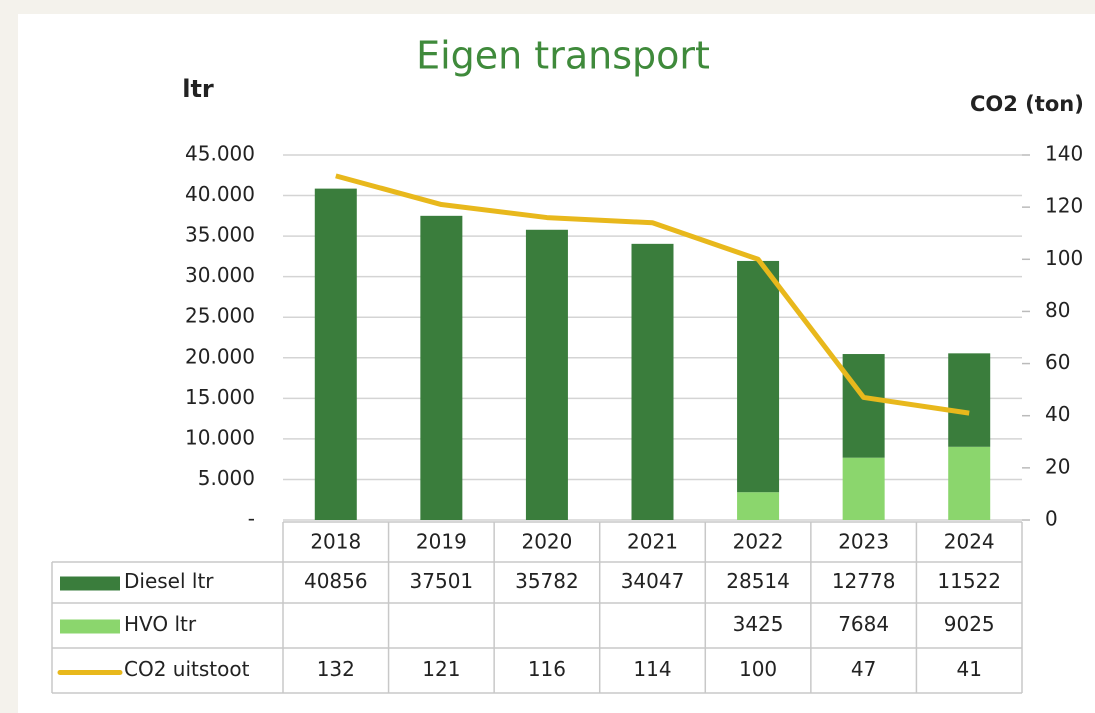  Describe the element at coordinates (220, 235) in the screenshot. I see `y-tick-label: 35.000` at that location.